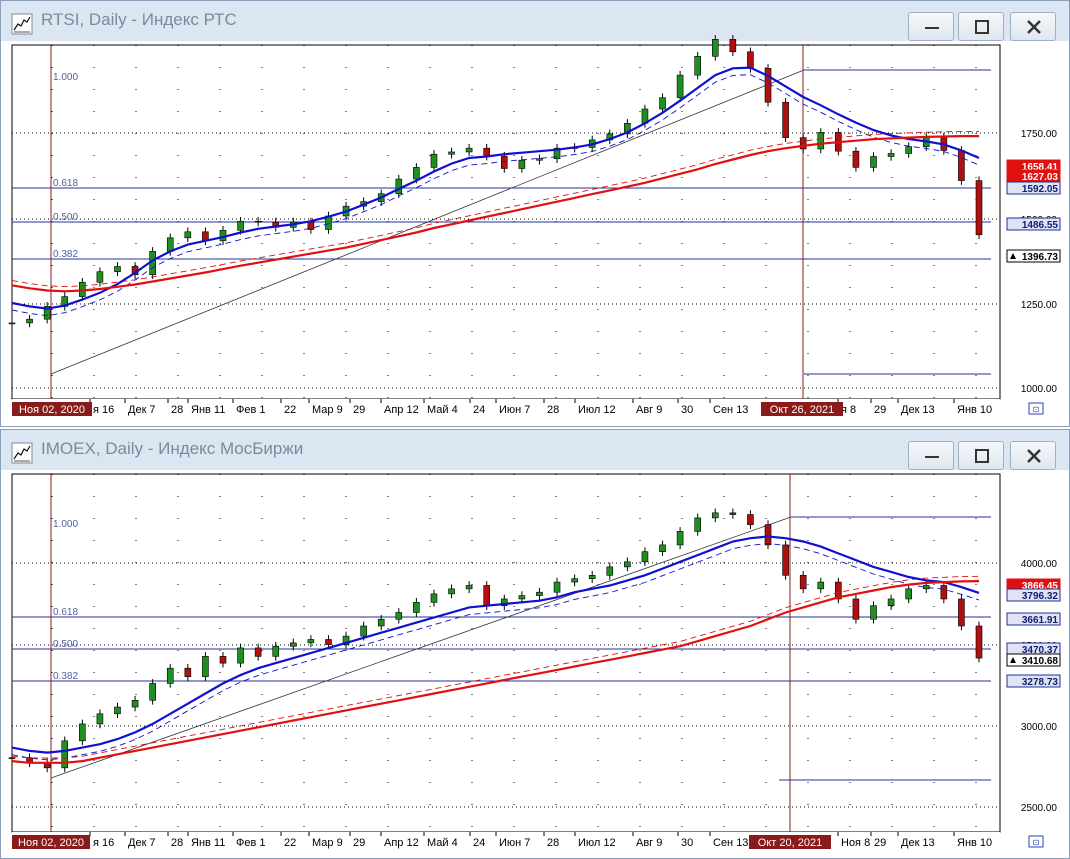 The image size is (1070, 859). Describe the element at coordinates (802, 410) in the screenshot. I see `date-marker-label: Окт 26, 2021` at that location.